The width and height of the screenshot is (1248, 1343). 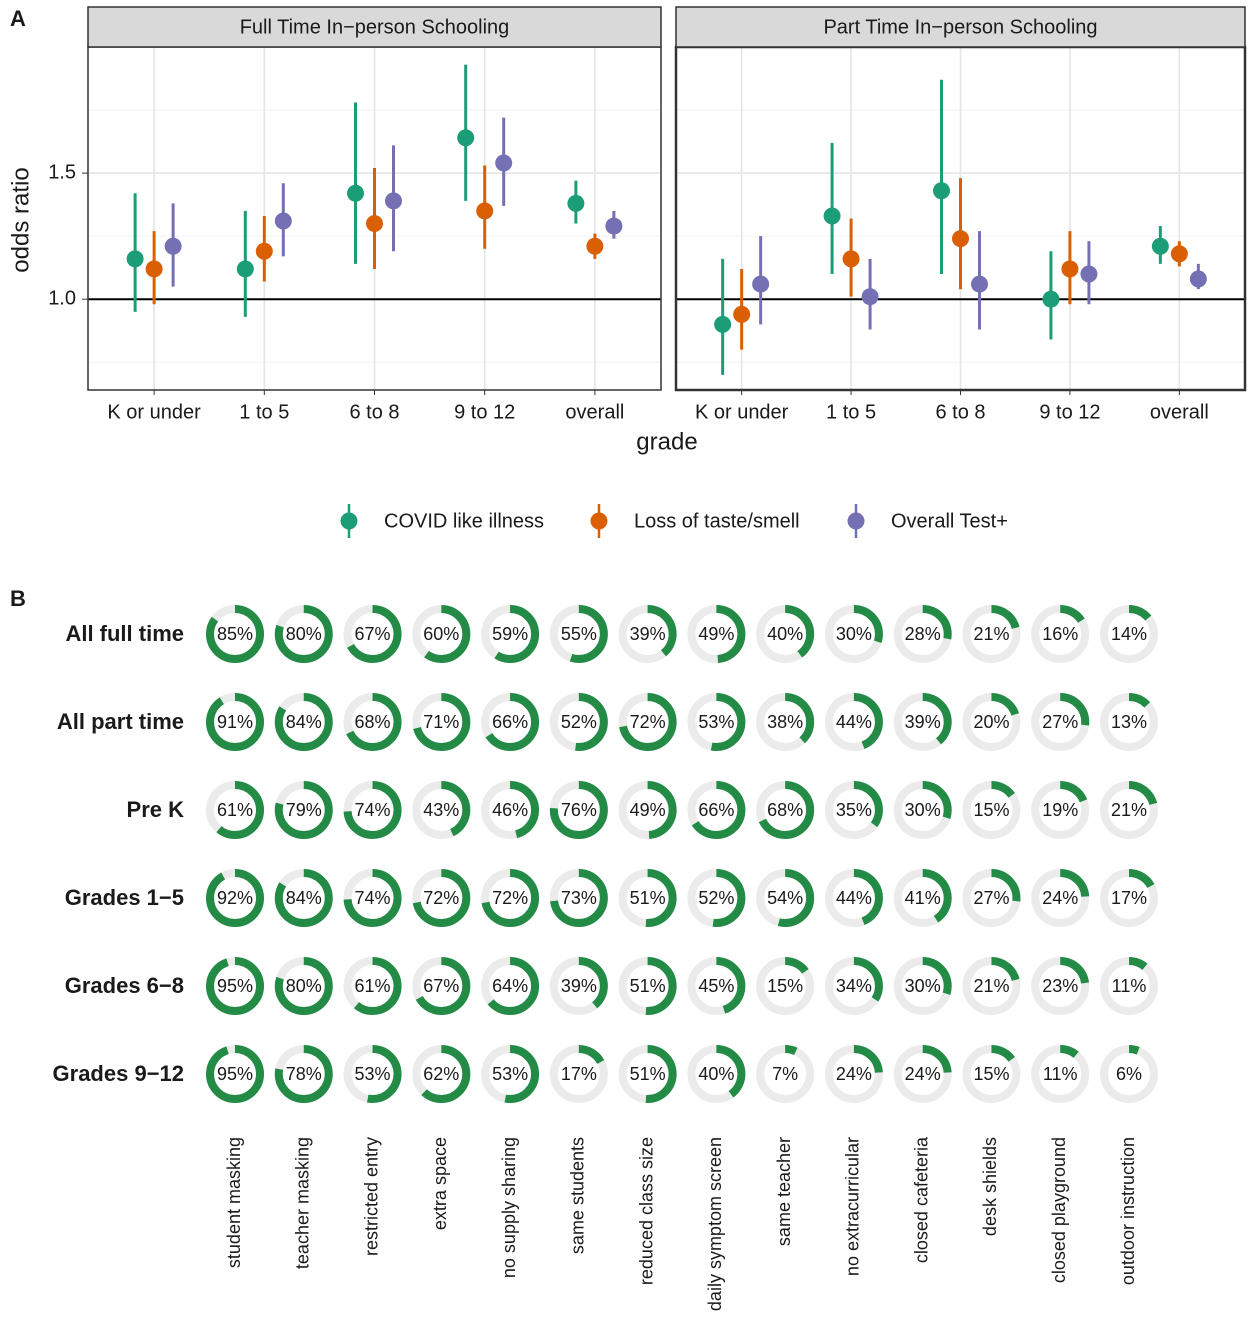 I want to click on value-label: 54%, so click(x=785, y=898).